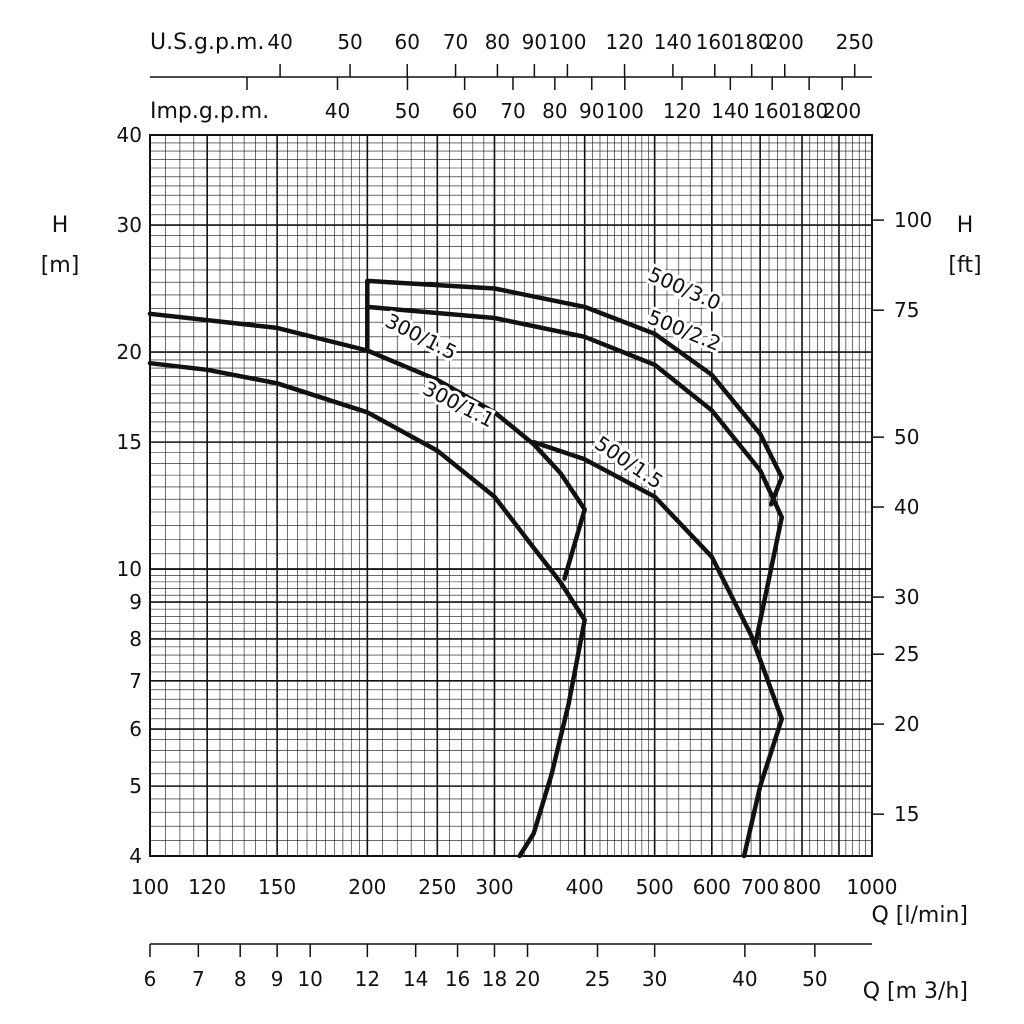 The height and width of the screenshot is (1024, 1024). Describe the element at coordinates (457, 979) in the screenshot. I see `m3h-tick-label-16: 16` at that location.